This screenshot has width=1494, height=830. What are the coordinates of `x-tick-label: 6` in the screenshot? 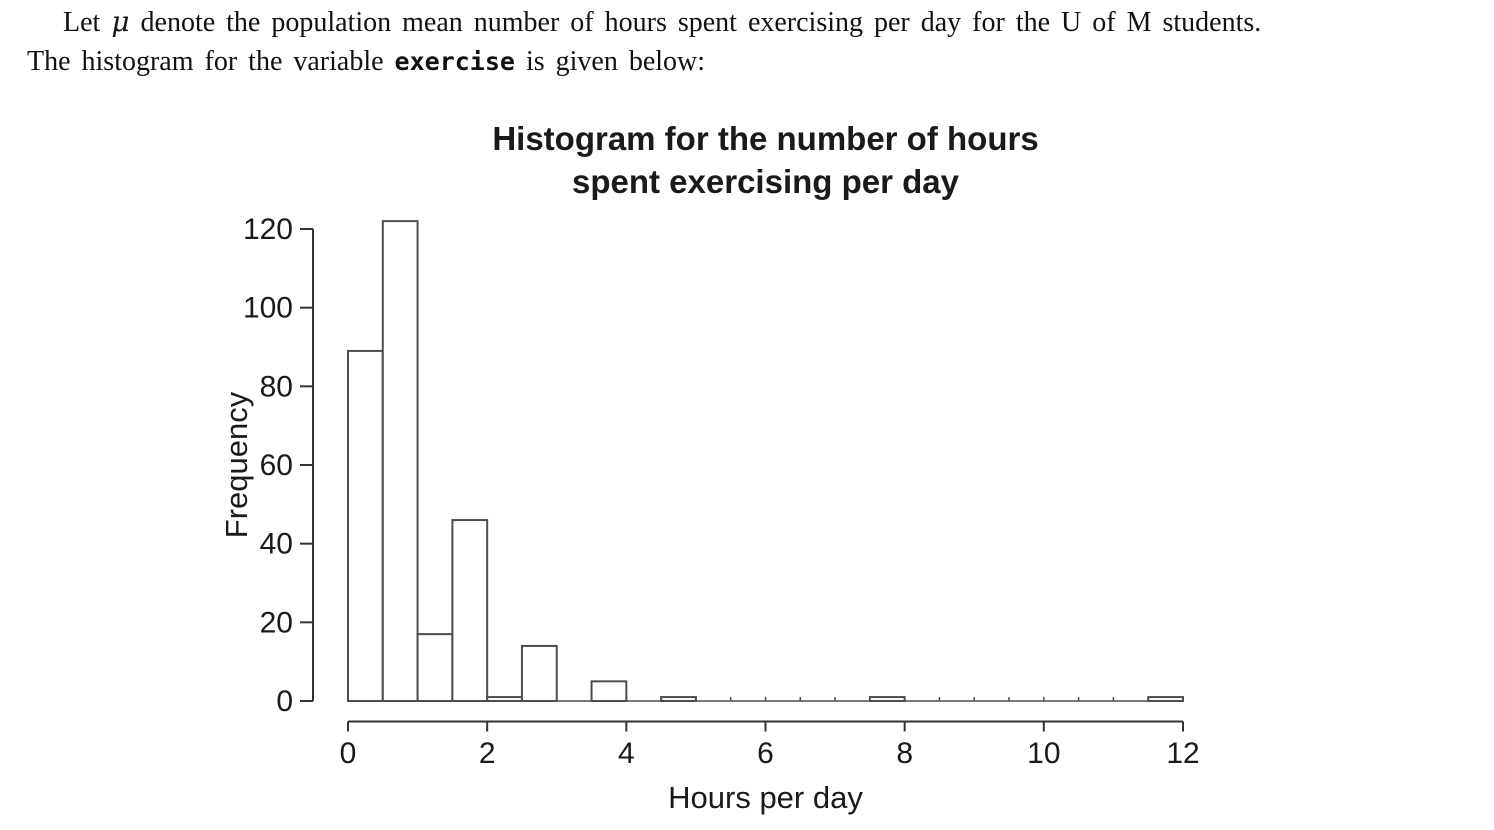 It's located at (765, 753).